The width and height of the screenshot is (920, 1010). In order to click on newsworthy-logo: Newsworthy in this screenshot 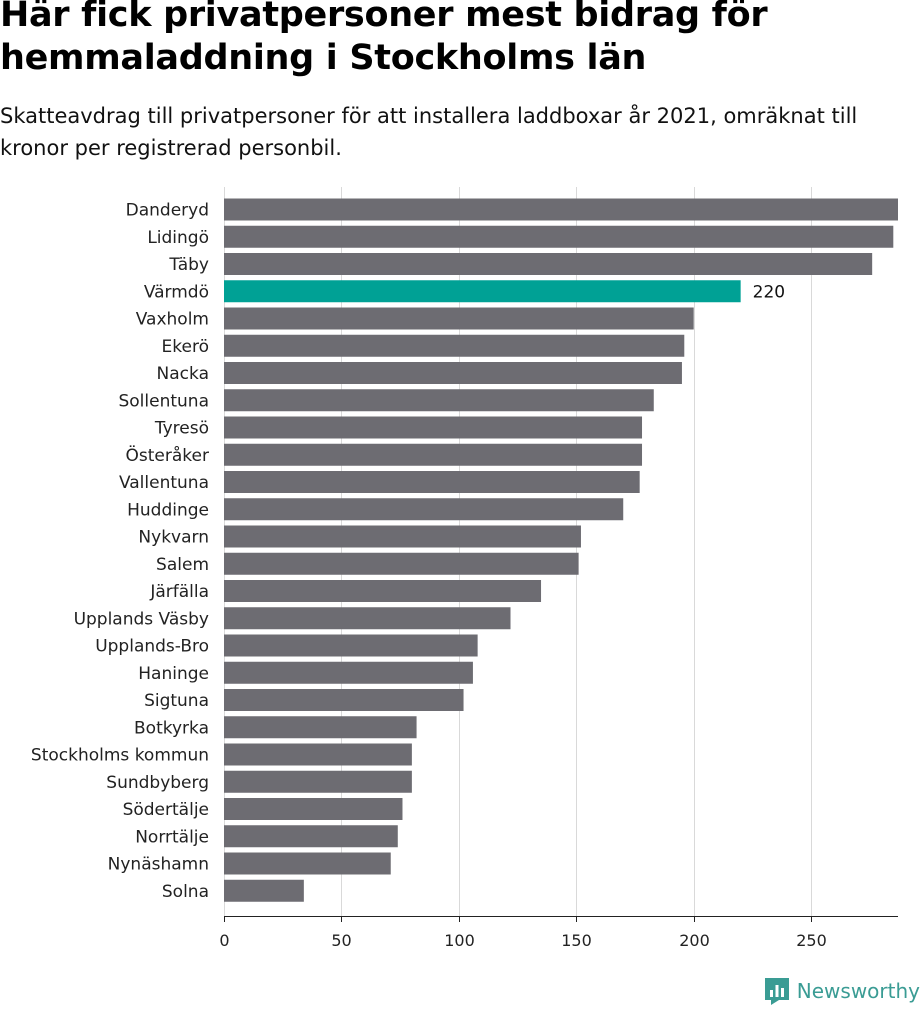, I will do `click(841, 991)`.